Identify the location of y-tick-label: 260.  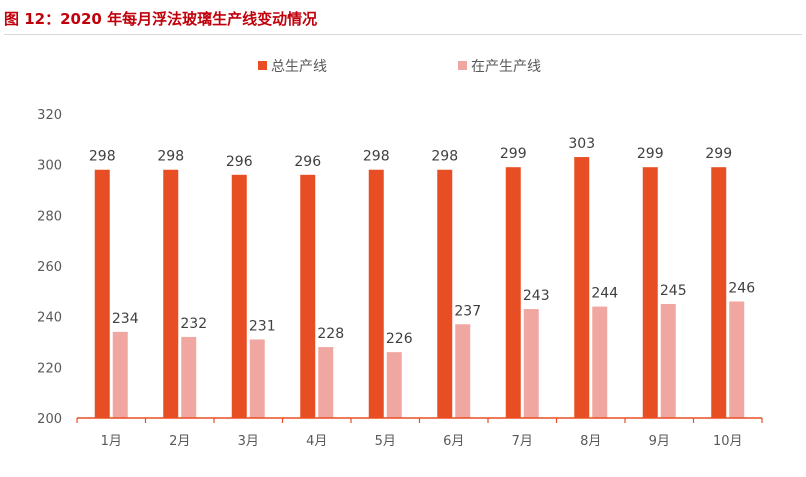
(49, 267).